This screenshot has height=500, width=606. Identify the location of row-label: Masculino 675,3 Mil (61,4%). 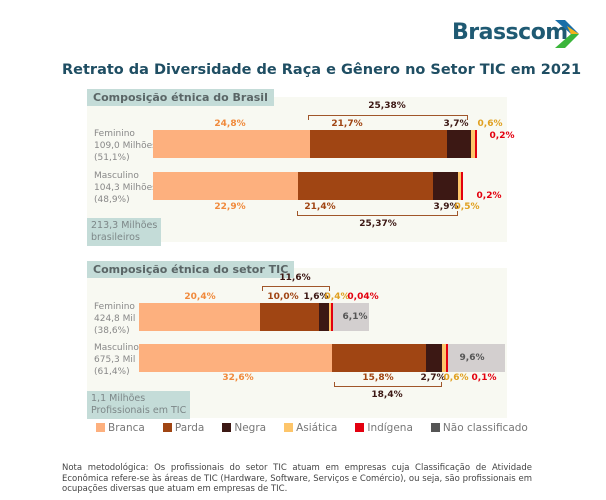
(116, 360).